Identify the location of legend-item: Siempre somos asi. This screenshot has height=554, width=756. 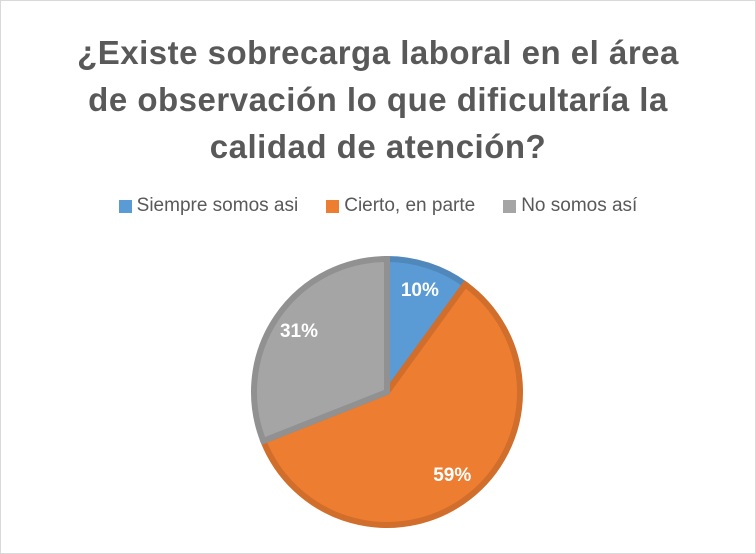
(208, 206).